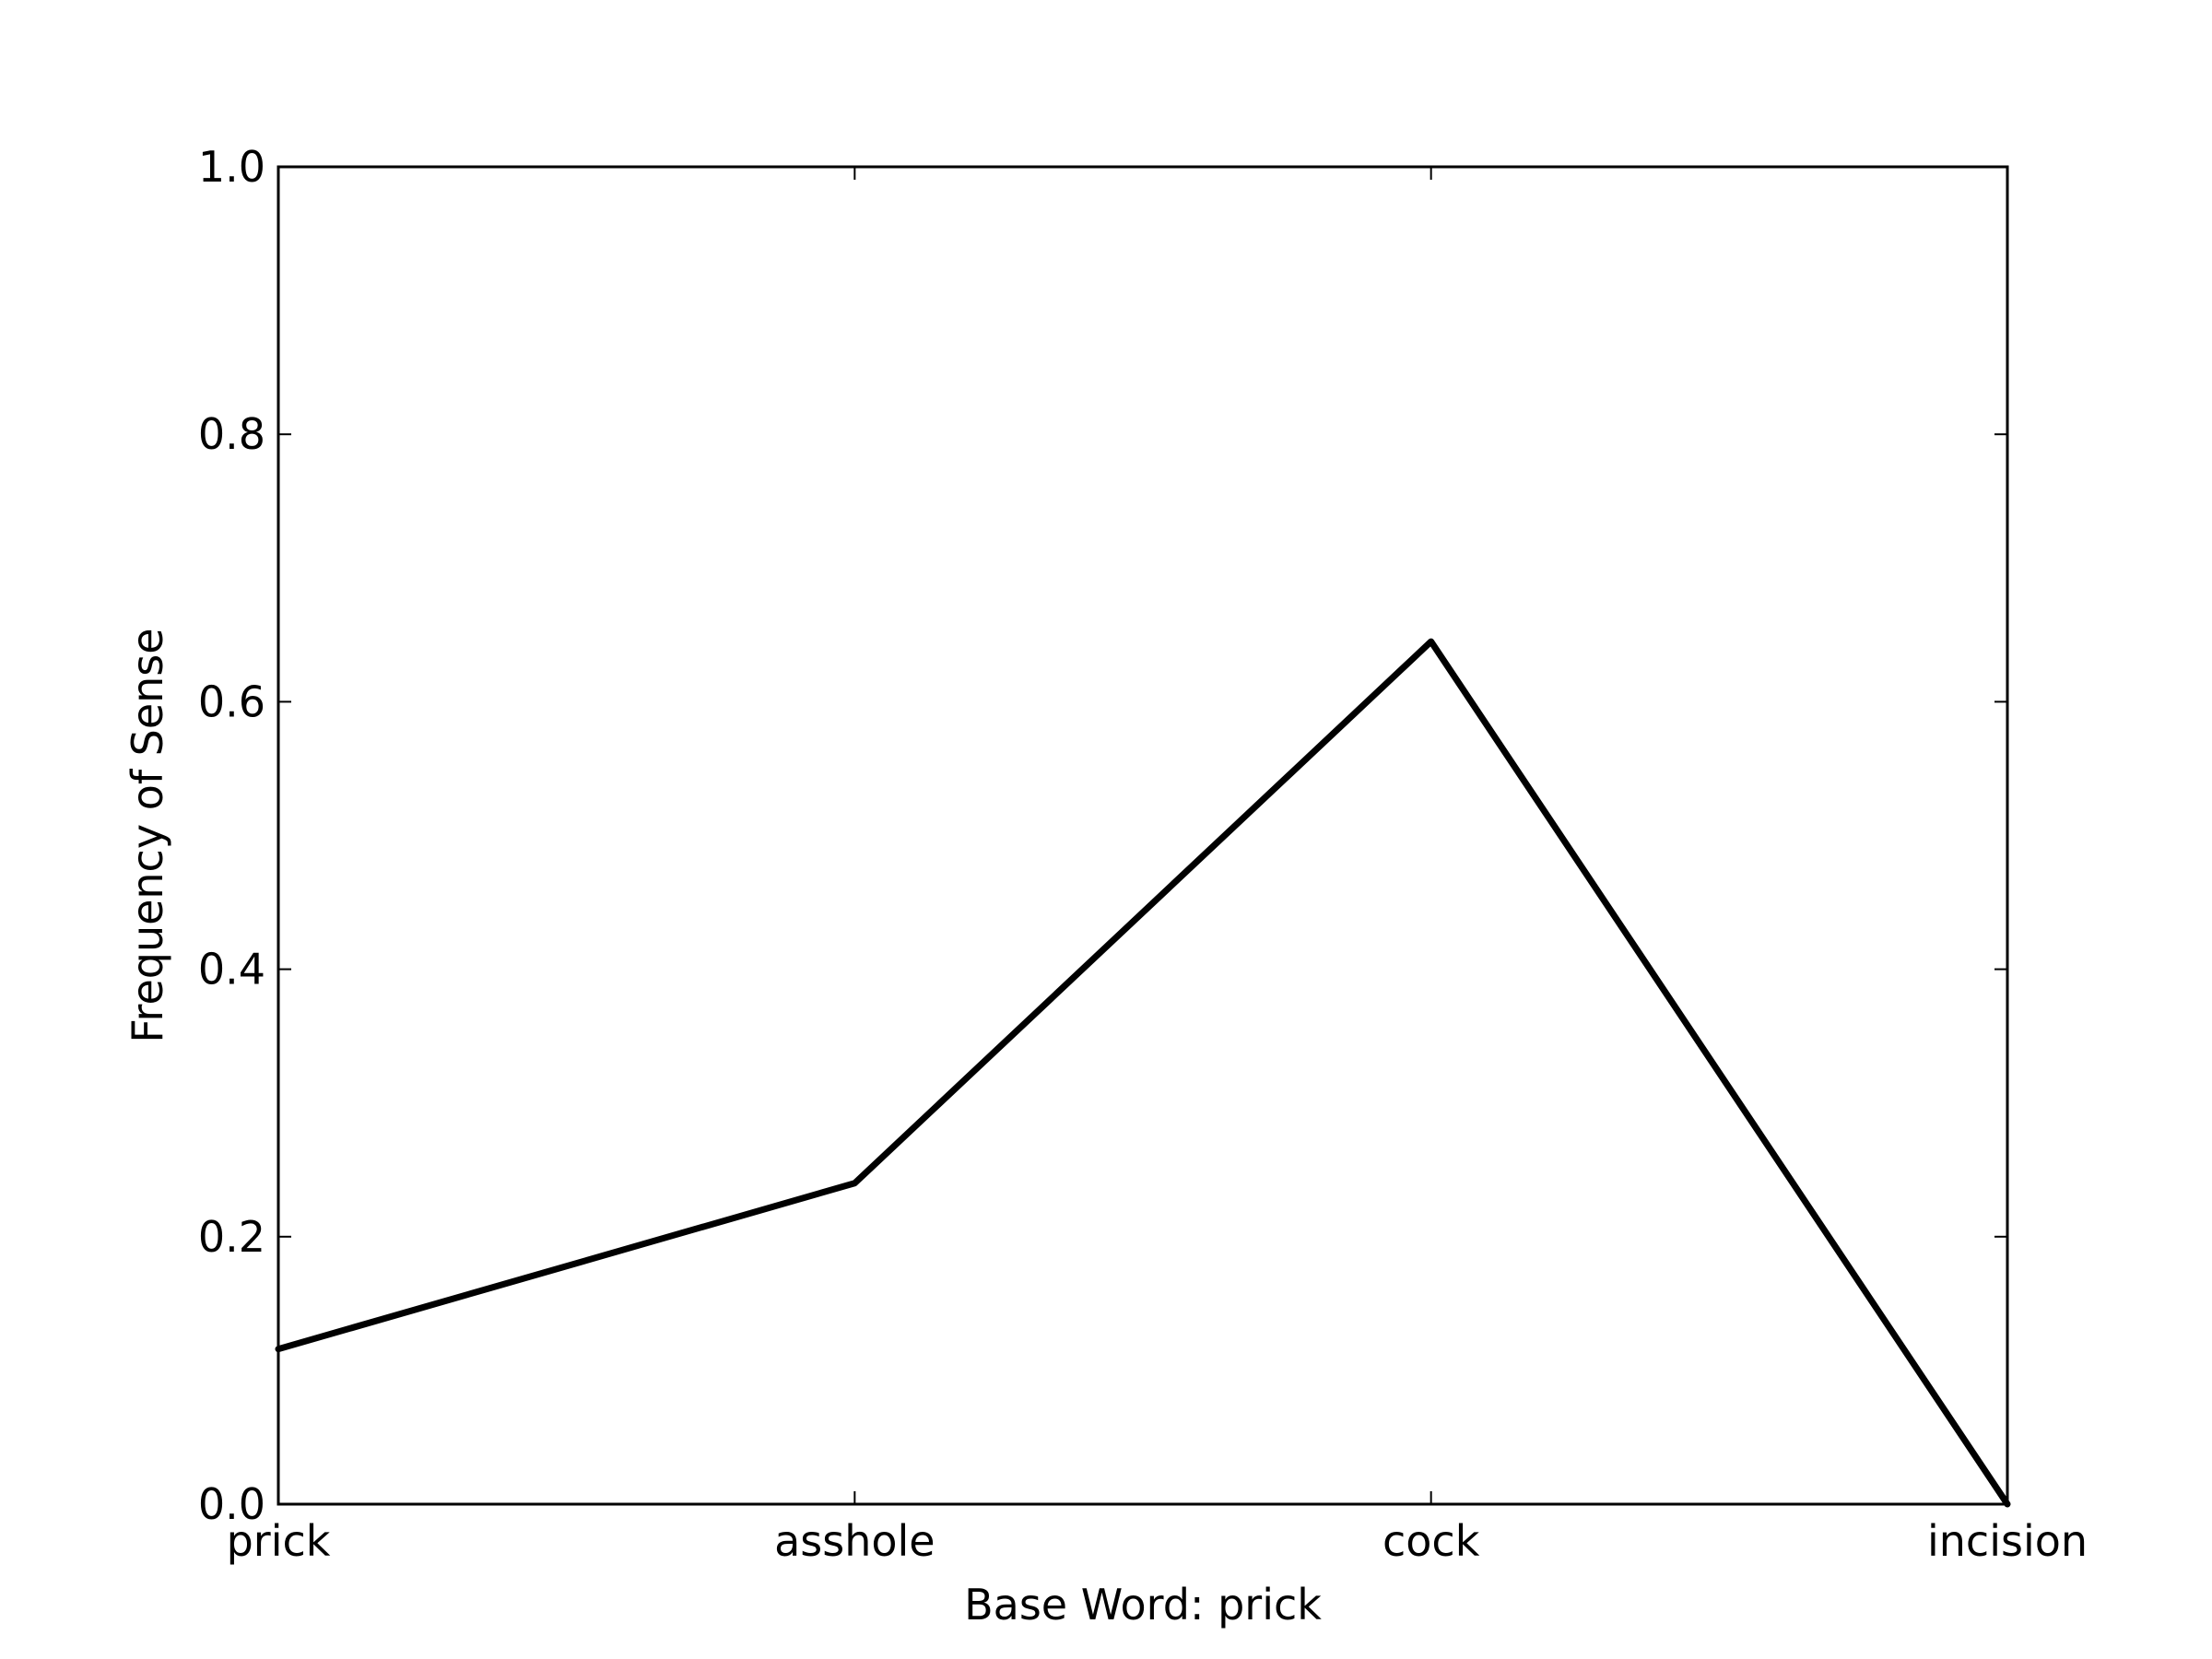 This screenshot has width=2212, height=1659. Describe the element at coordinates (1431, 1541) in the screenshot. I see `xtick-label: cock` at that location.